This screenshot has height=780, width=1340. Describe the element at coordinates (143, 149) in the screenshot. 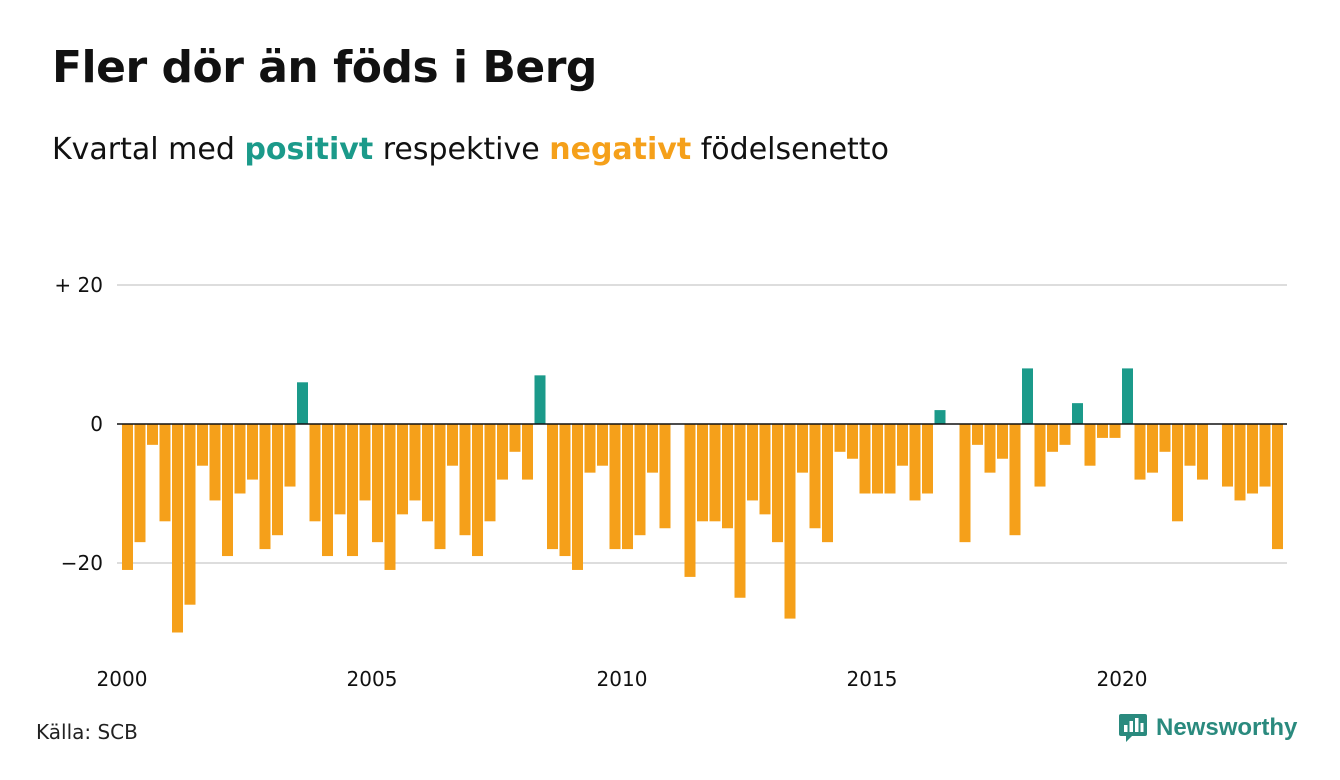

I see `subtitle-prefix: Kvartal med` at that location.